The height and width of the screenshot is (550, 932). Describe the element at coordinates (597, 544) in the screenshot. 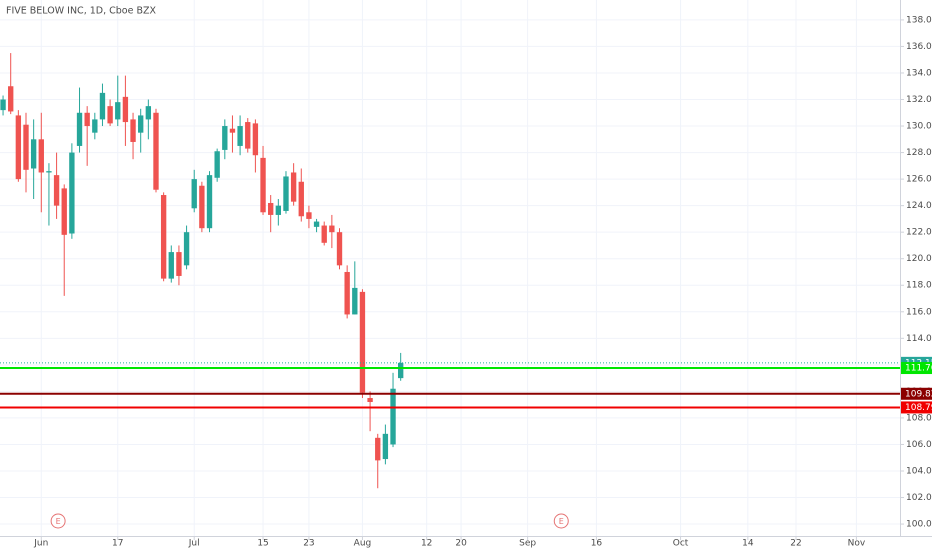

I see `x-tick-label: 16` at that location.